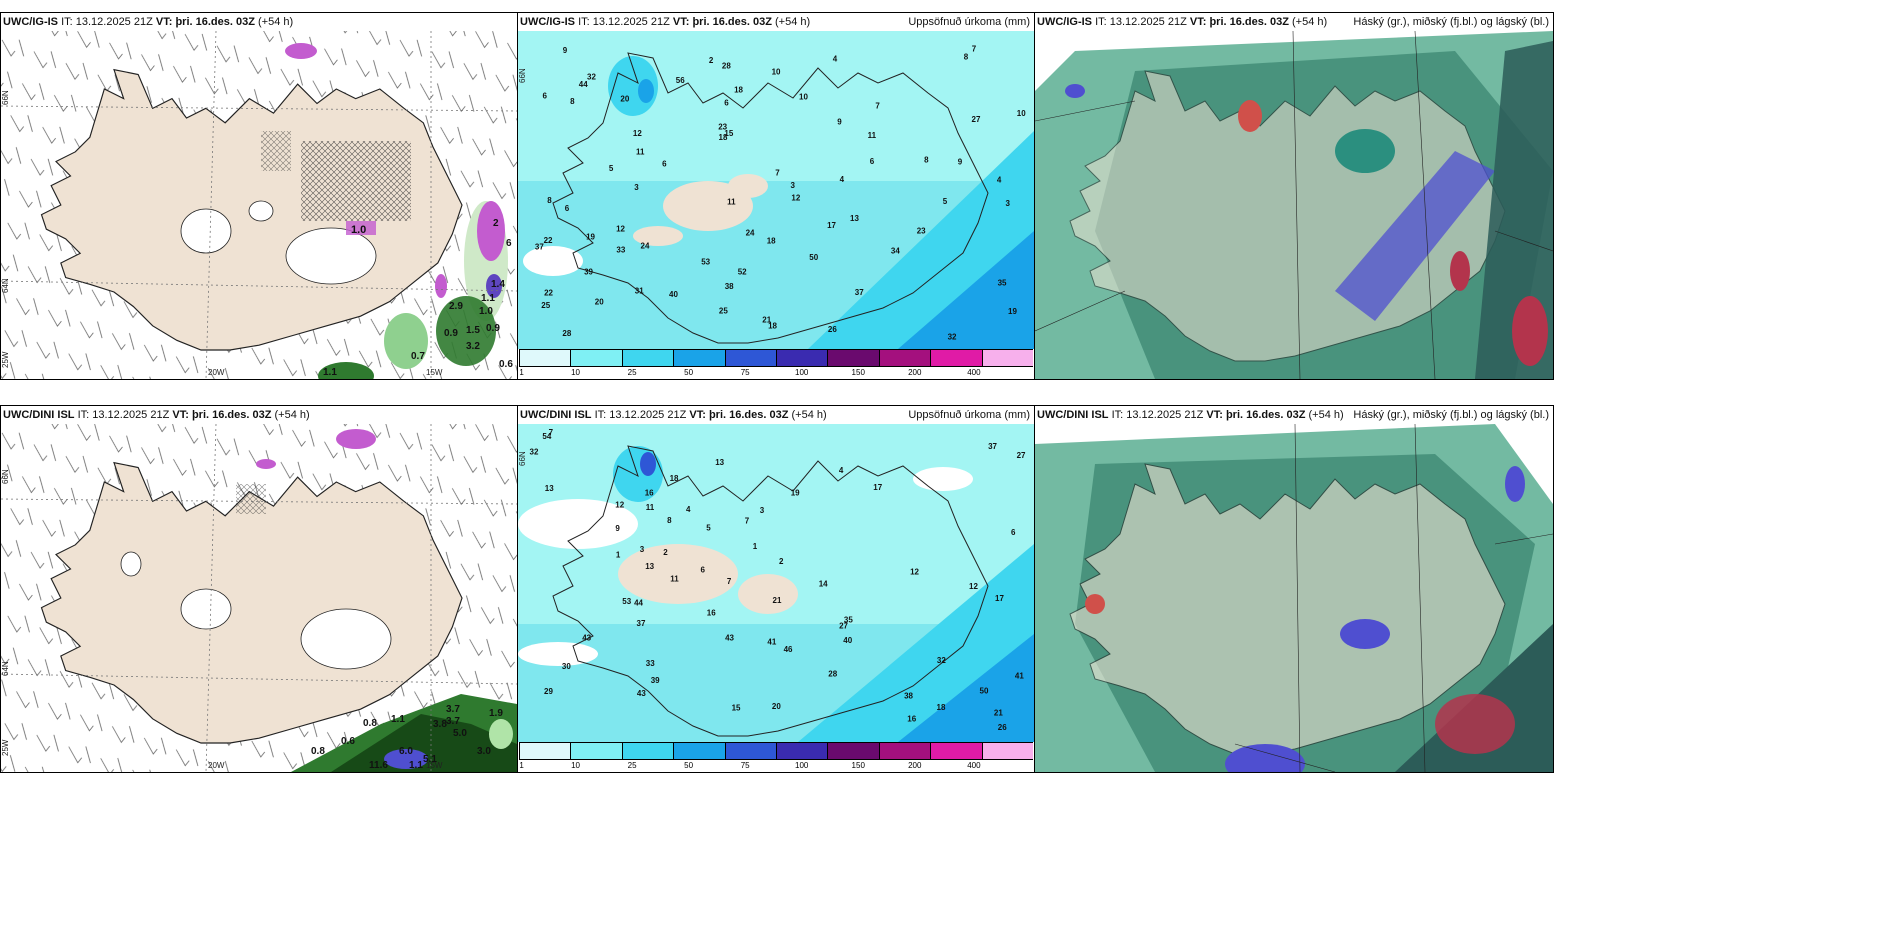 This screenshot has width=1900, height=950. What do you see at coordinates (588, 272) in the screenshot?
I see `precip-station-value: 39` at bounding box center [588, 272].